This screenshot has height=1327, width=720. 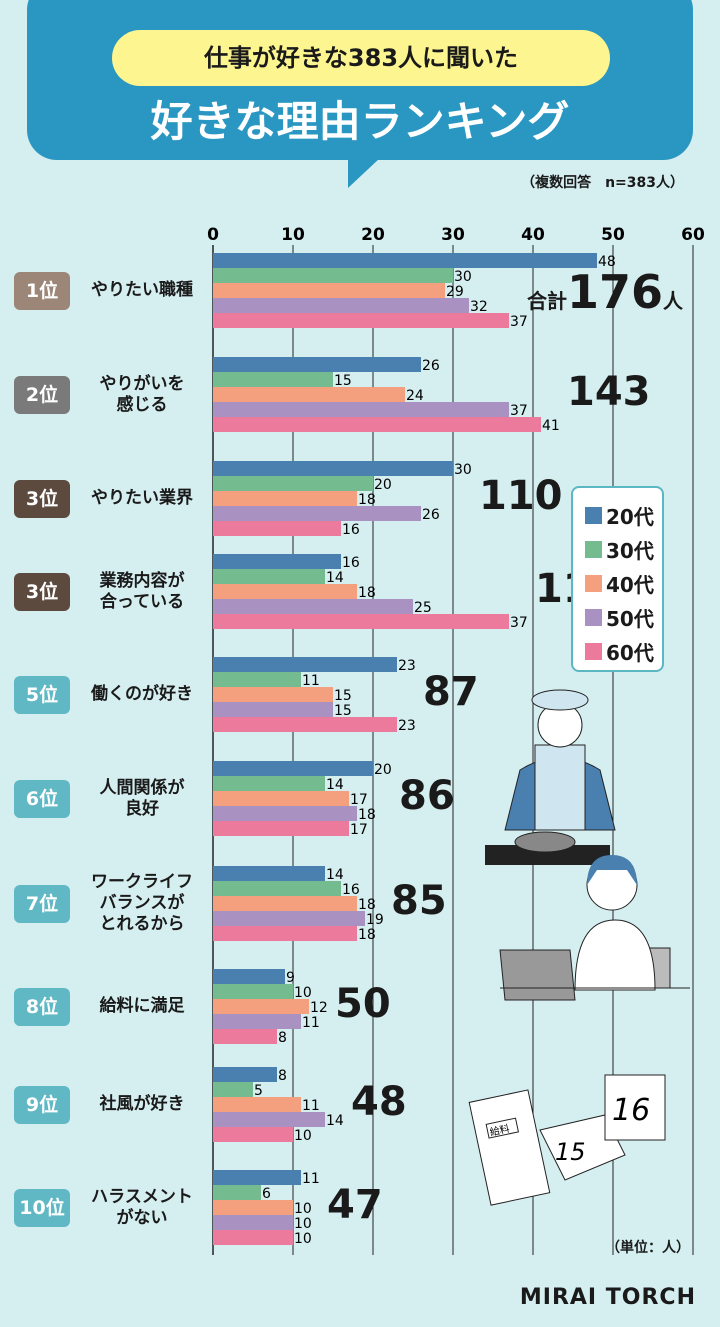 I want to click on data-label: 8, so click(x=282, y=1038).